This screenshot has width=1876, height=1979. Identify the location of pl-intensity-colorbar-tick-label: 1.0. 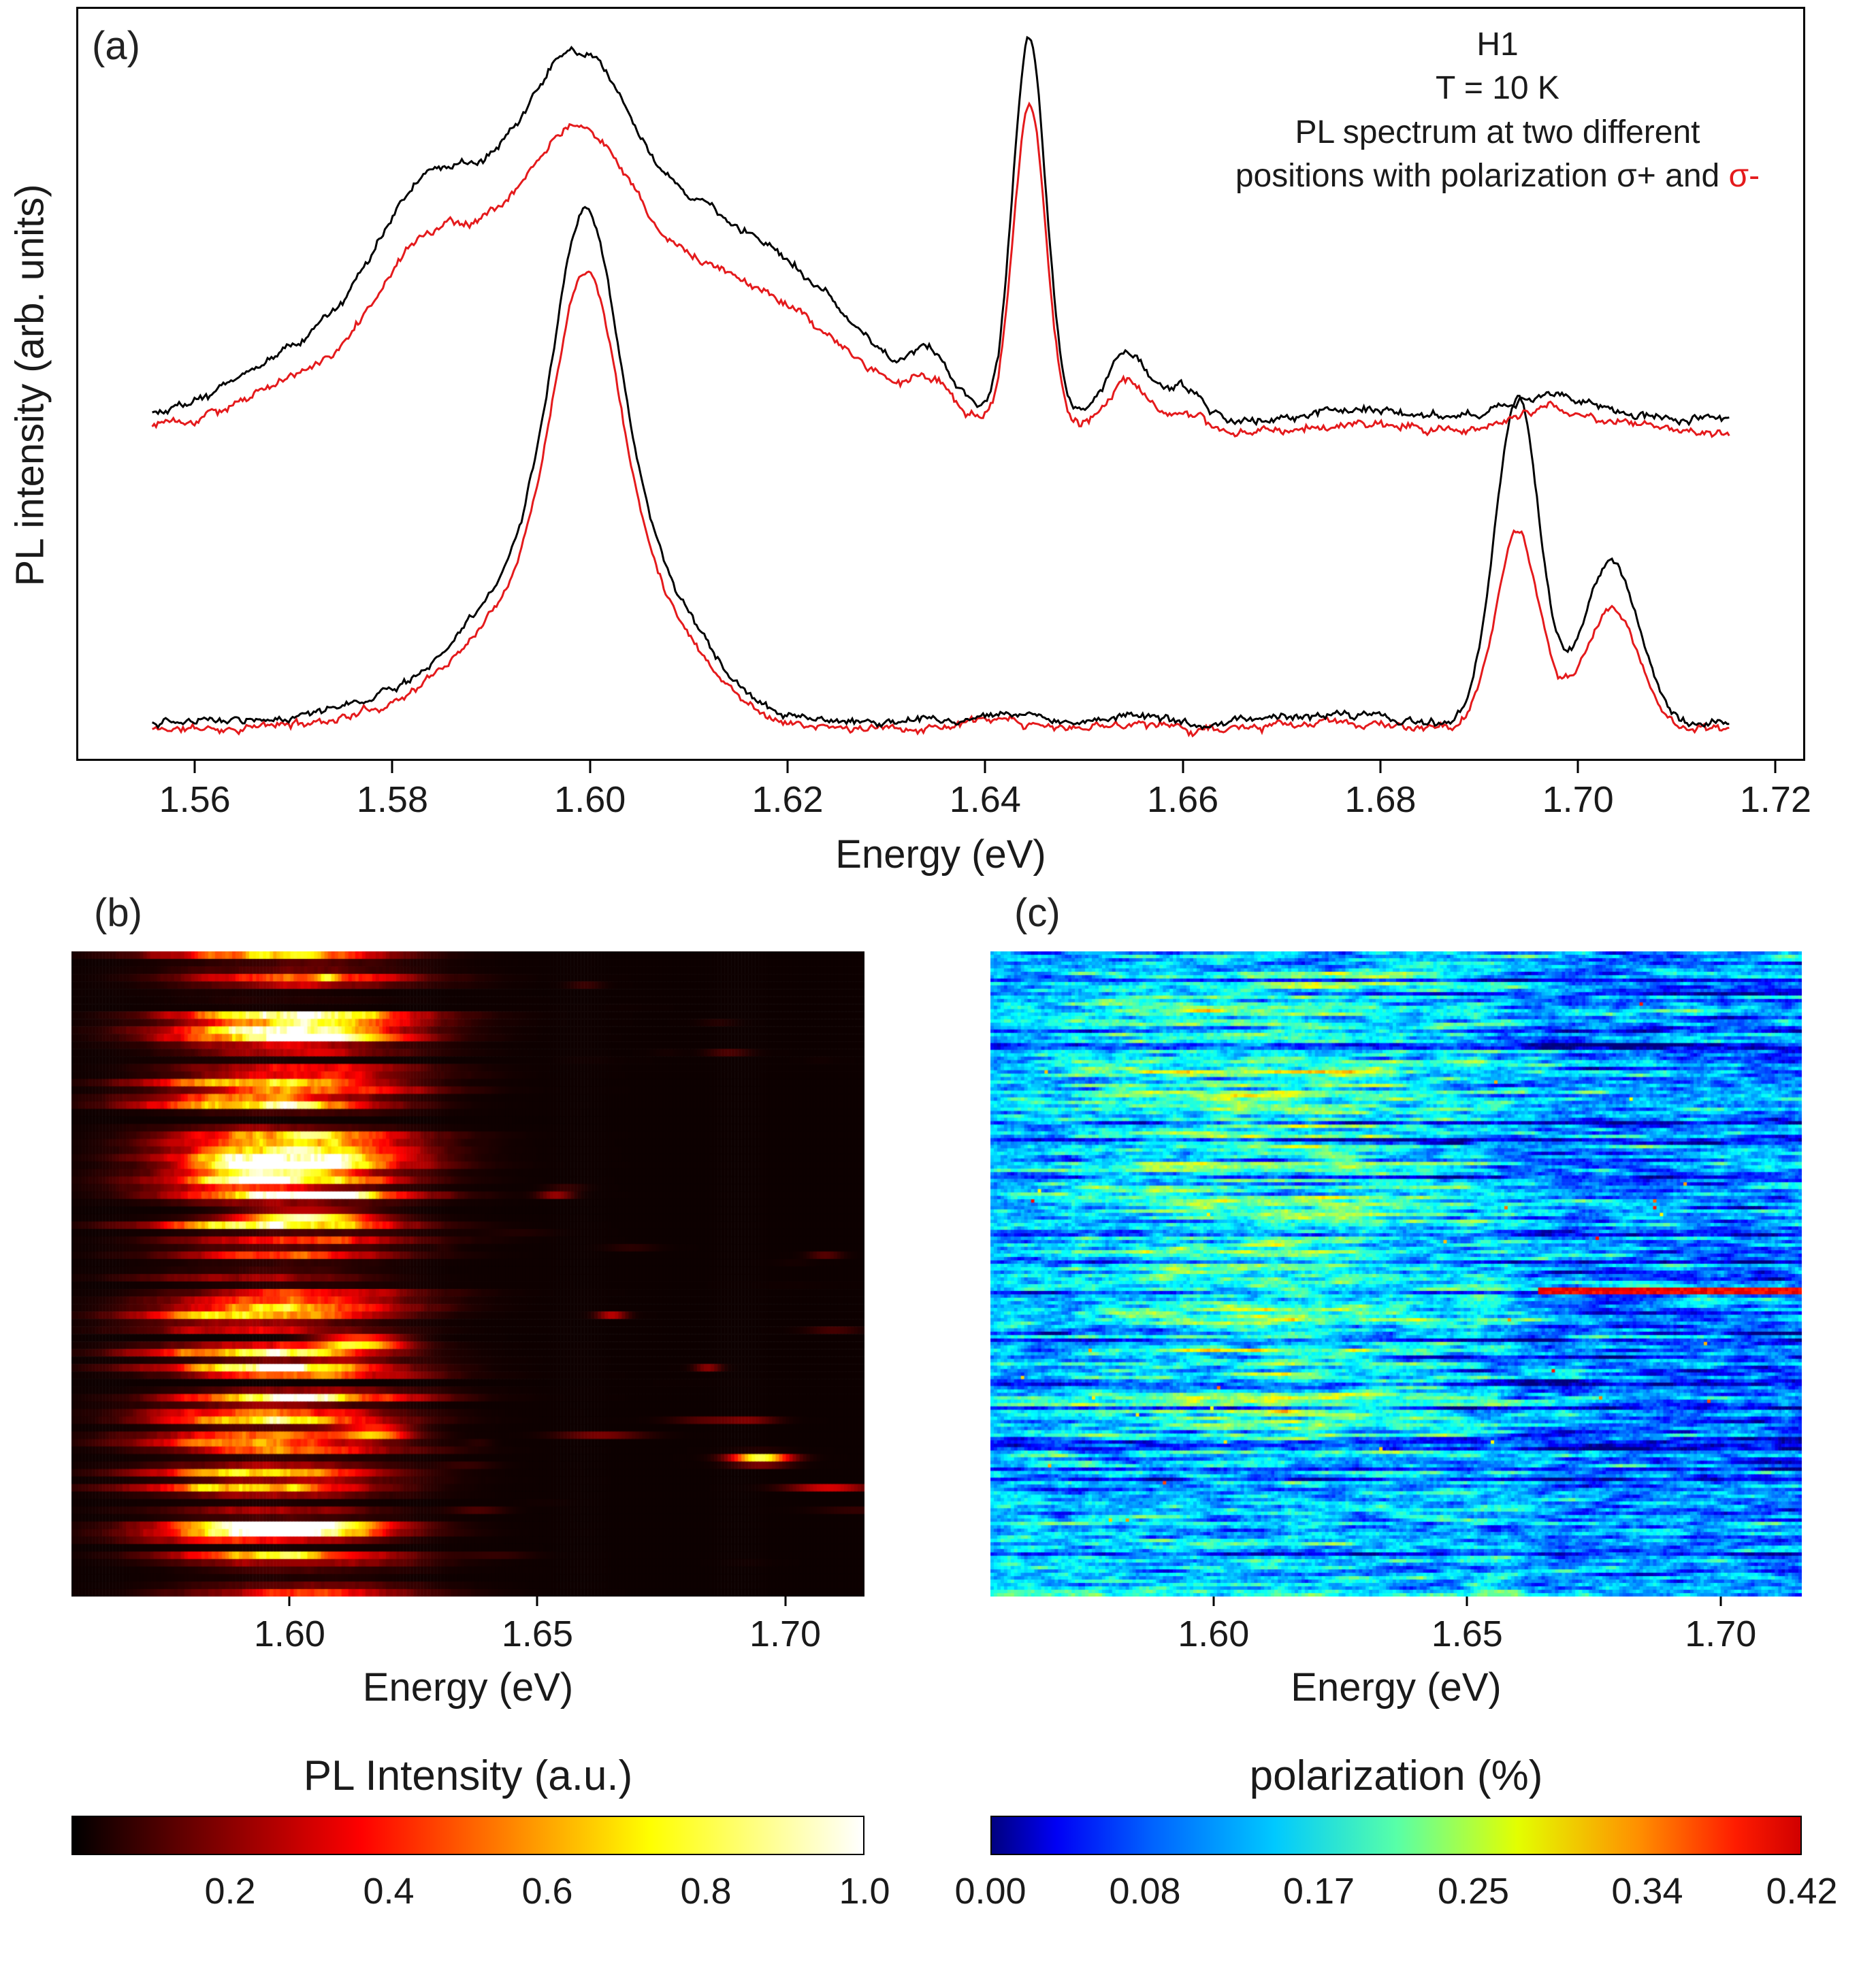
(865, 1891).